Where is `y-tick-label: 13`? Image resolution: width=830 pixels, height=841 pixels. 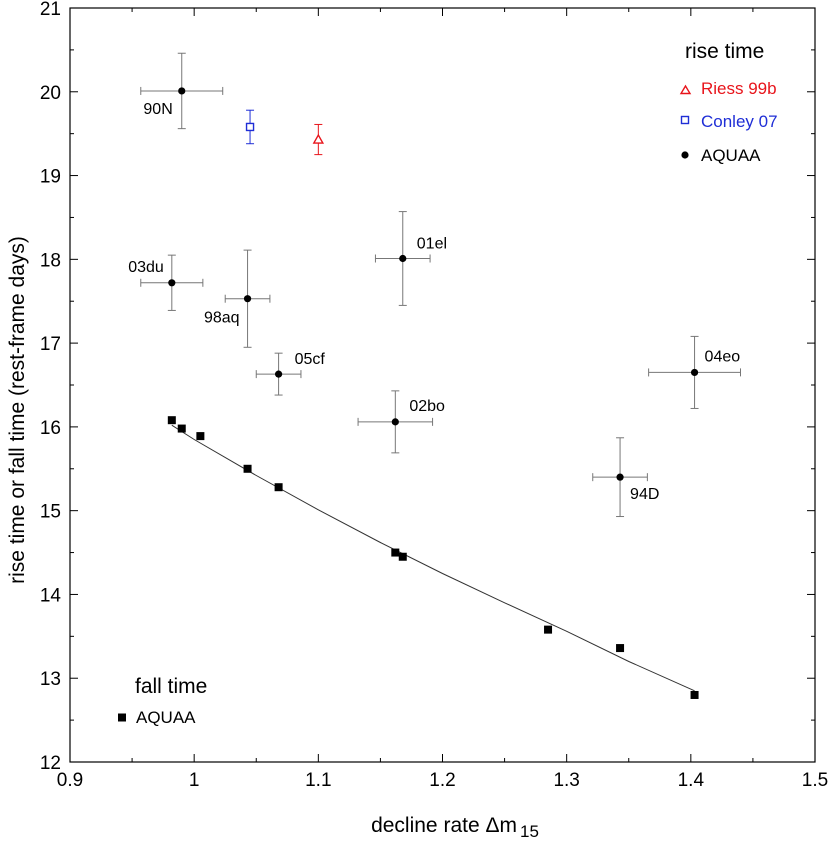
y-tick-label: 13 is located at coordinates (50, 679).